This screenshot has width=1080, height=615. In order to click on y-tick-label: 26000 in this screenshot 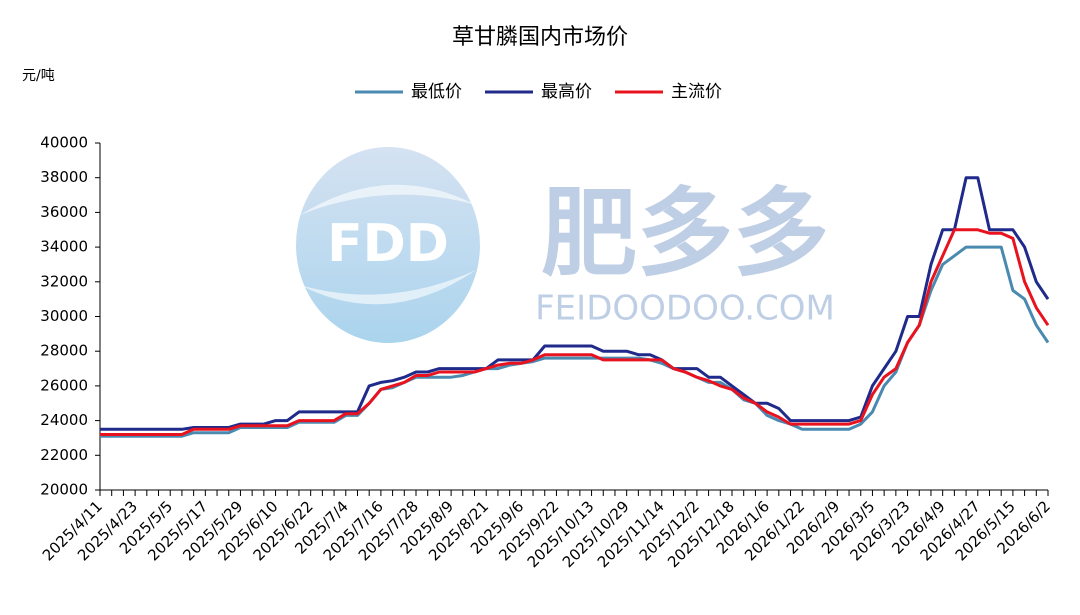, I will do `click(64, 385)`.